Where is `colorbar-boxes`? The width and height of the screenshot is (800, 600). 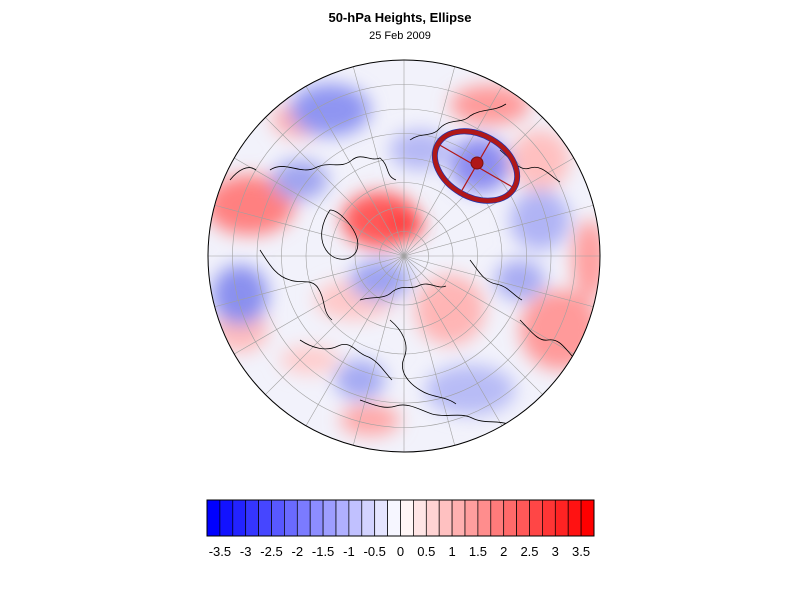 colorbar-boxes is located at coordinates (400, 518).